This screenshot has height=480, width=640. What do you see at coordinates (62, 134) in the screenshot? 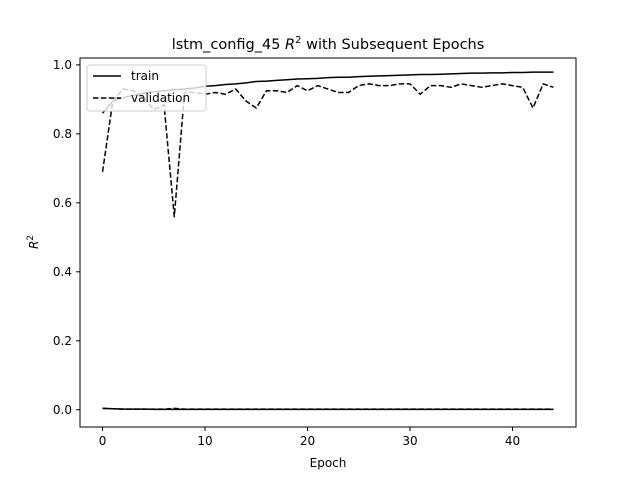
I see `y-tick-label: 0.8` at bounding box center [62, 134].